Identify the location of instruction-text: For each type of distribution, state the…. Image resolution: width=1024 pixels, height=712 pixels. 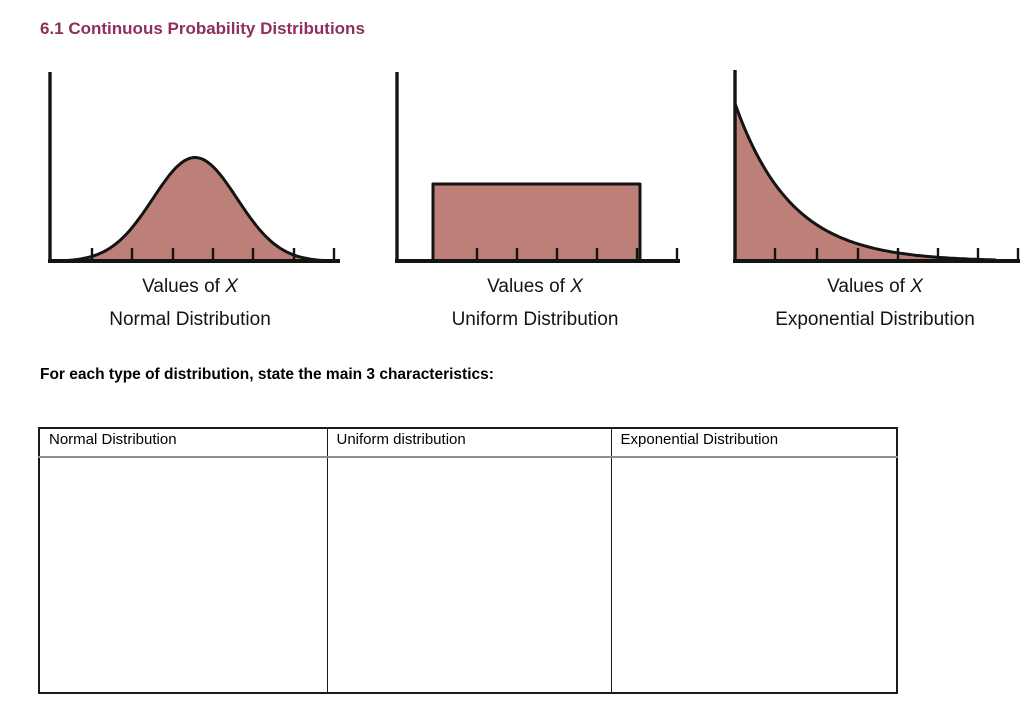
(267, 374).